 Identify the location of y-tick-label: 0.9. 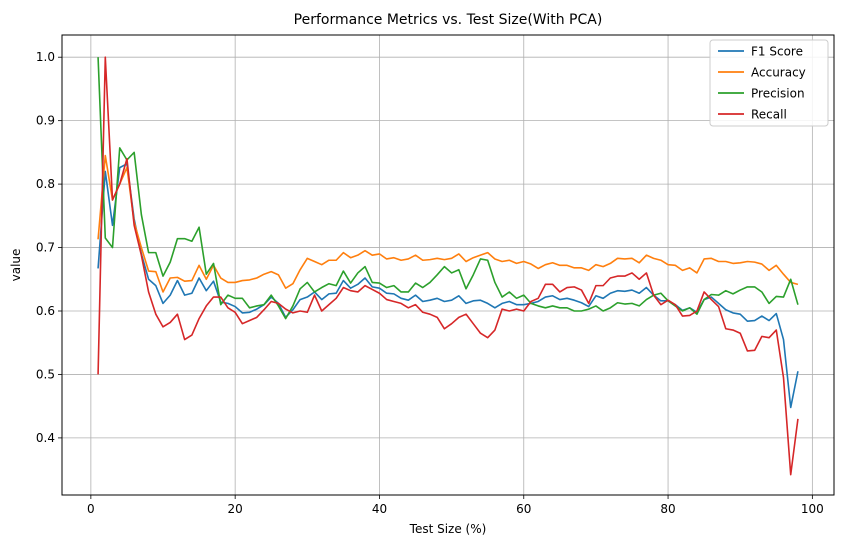
(45, 121).